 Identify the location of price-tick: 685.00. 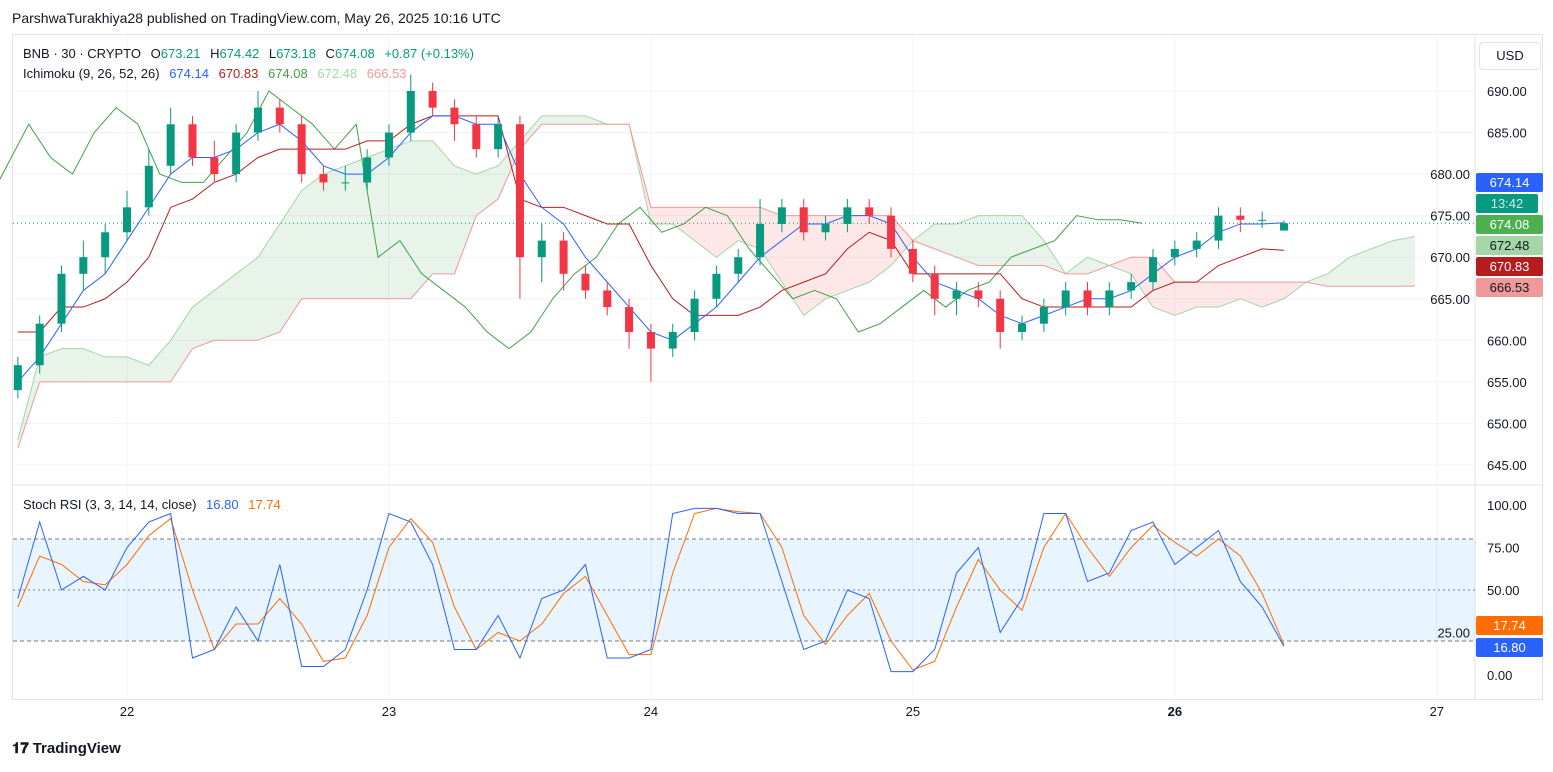
(1507, 133).